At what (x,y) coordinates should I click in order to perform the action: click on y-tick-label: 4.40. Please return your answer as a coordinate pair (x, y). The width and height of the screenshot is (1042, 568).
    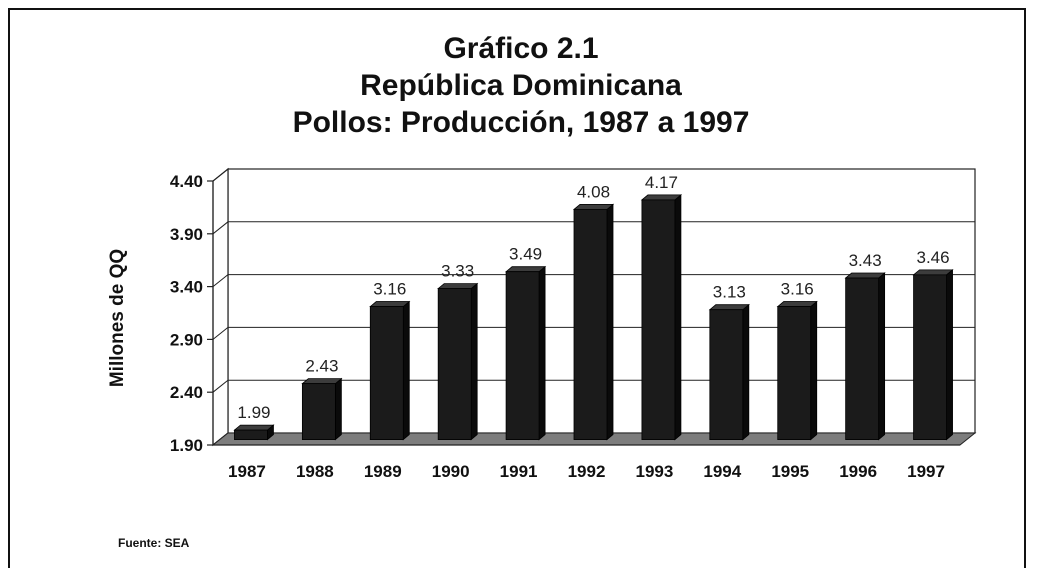
    Looking at the image, I should click on (186, 181).